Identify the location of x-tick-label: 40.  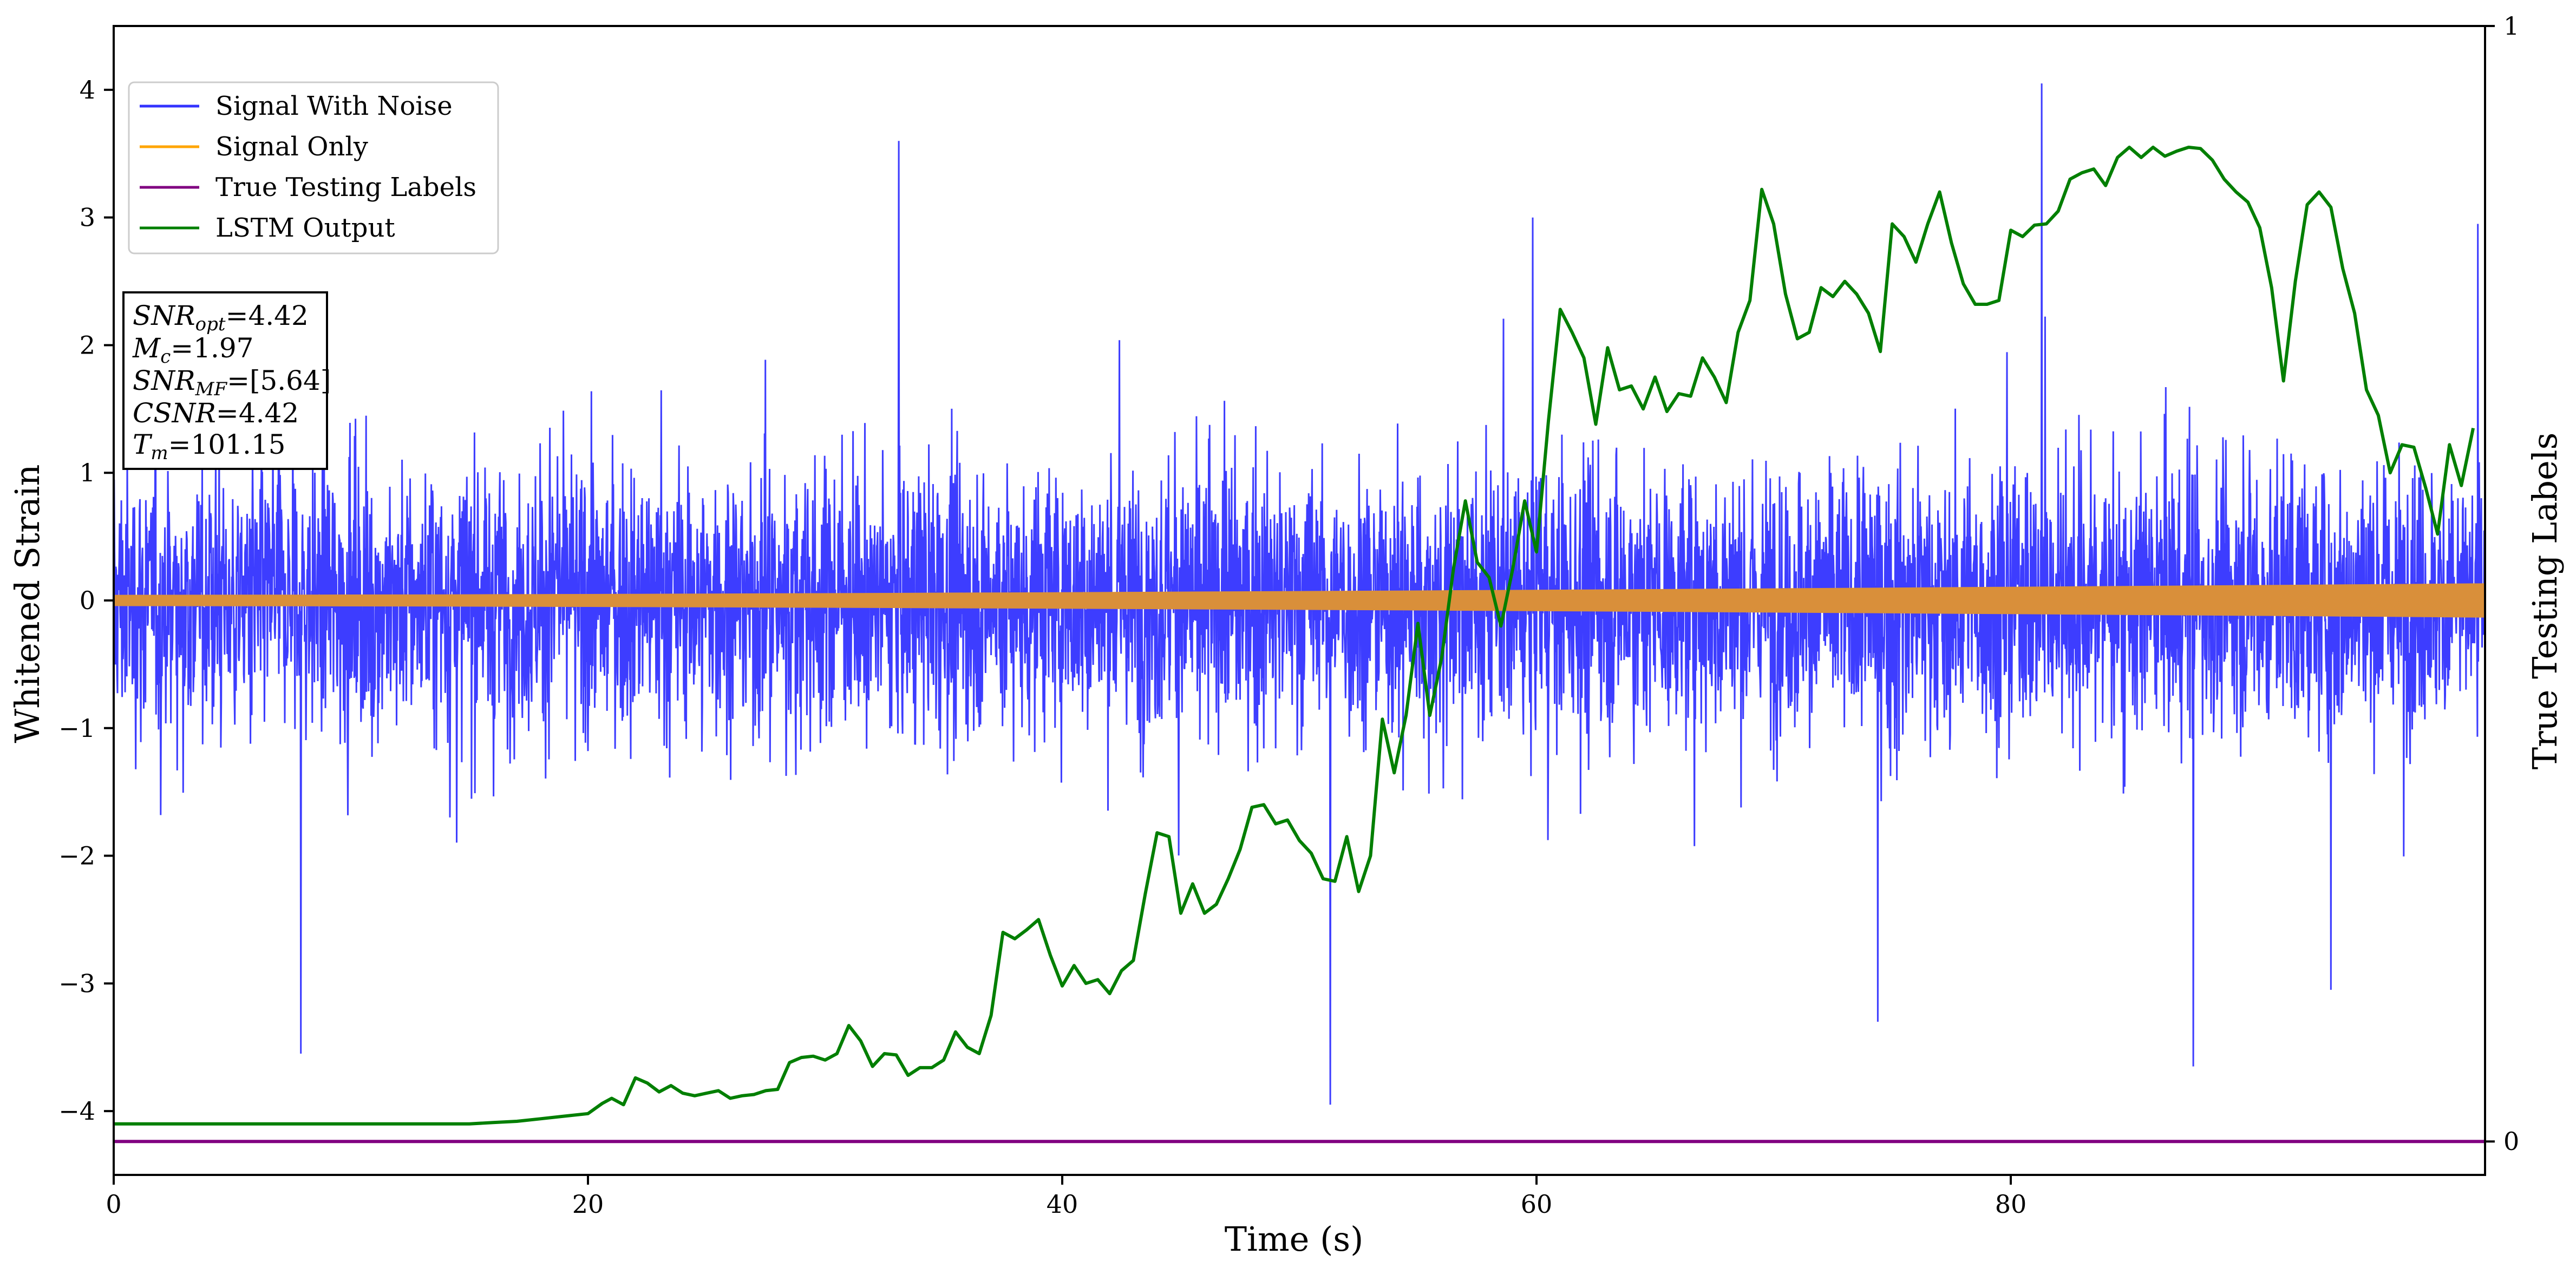
(1062, 1204).